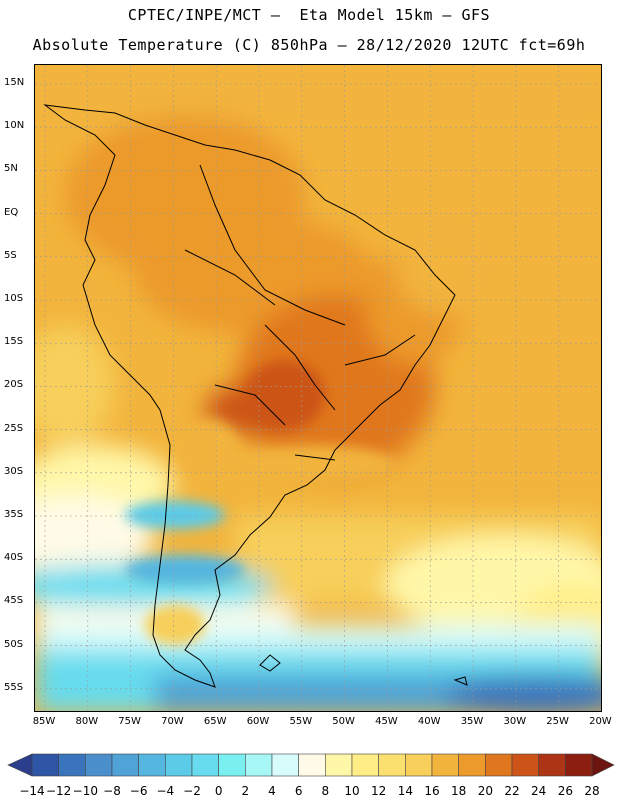 The height and width of the screenshot is (800, 618). Describe the element at coordinates (515, 721) in the screenshot. I see `longitude-label: 30W` at that location.